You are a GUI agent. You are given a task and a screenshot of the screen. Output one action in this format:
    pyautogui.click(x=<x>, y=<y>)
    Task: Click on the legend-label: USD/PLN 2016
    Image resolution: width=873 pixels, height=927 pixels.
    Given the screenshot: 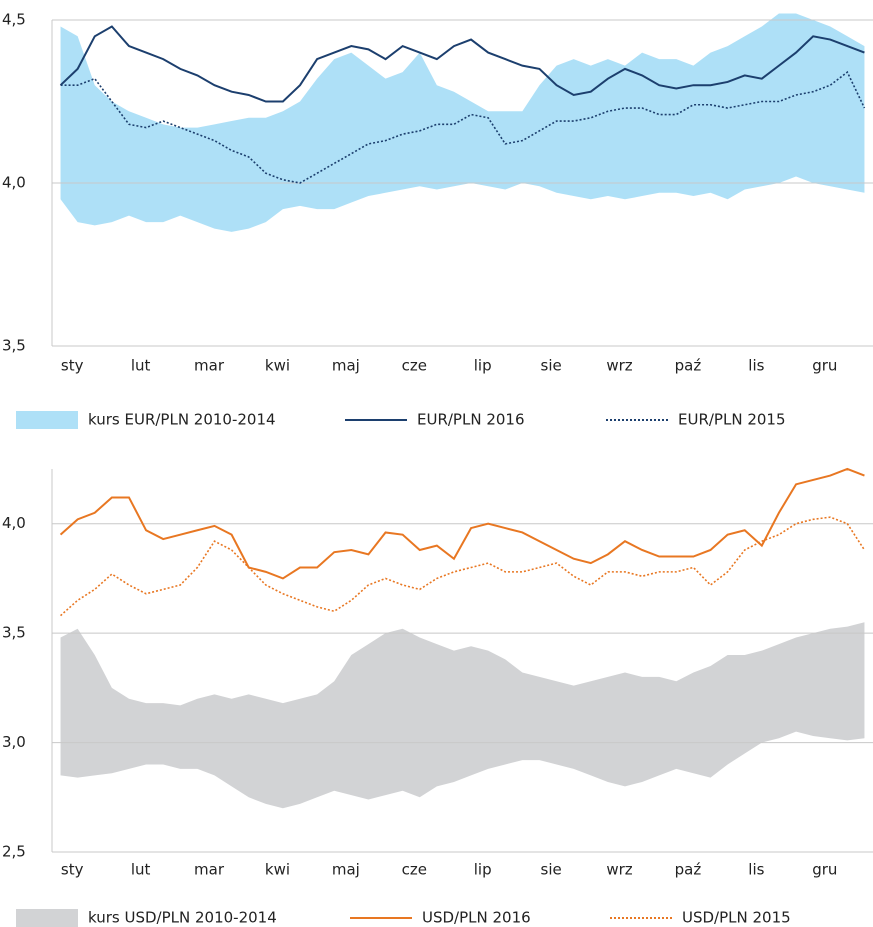 What is the action you would take?
    pyautogui.click(x=476, y=918)
    